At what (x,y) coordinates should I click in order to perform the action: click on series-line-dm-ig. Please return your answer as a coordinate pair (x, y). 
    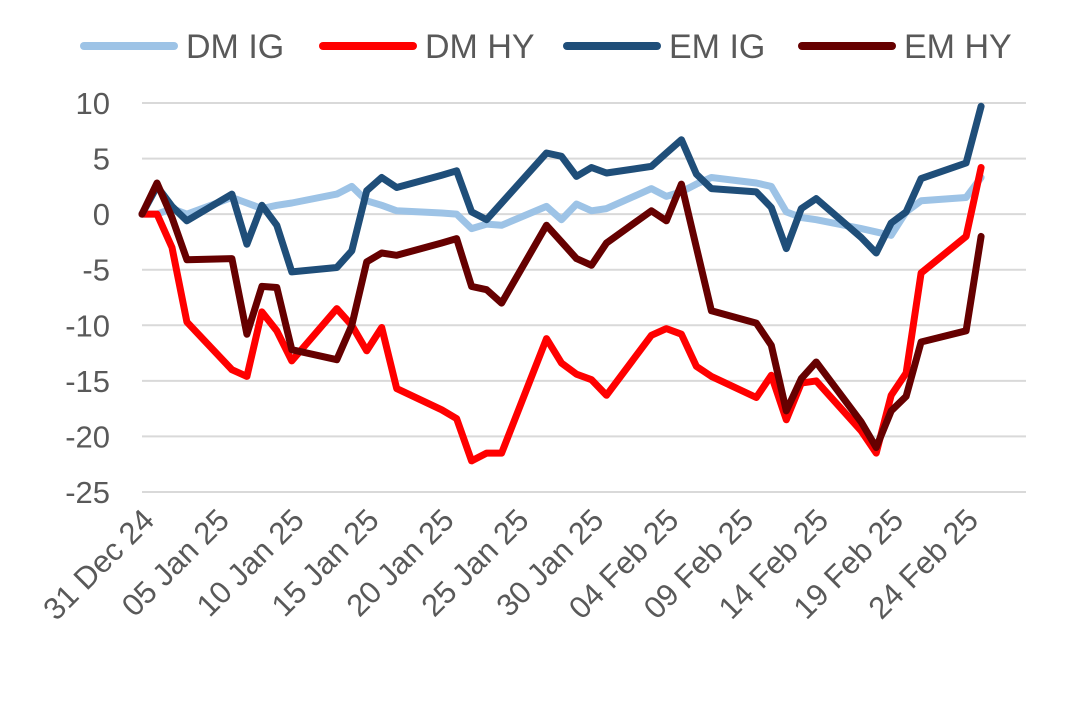
    Looking at the image, I should click on (561, 206).